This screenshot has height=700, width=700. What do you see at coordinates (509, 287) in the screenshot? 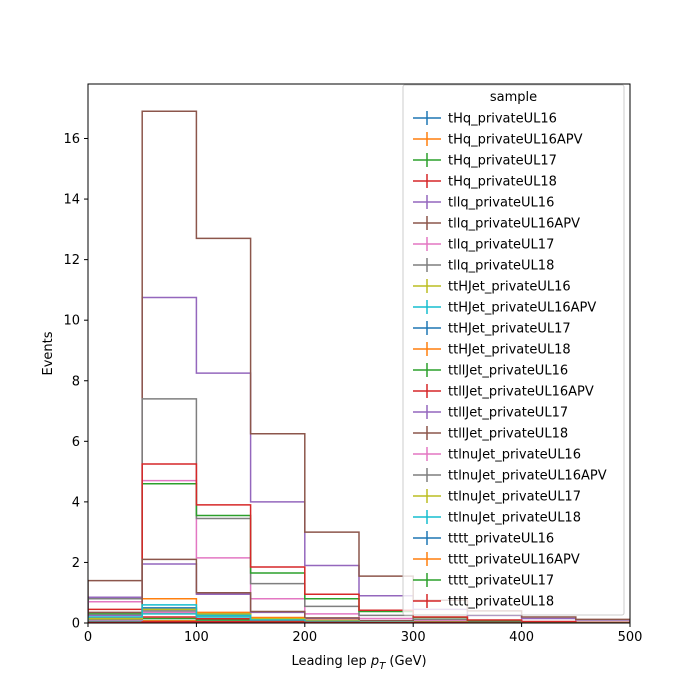
I see `legend-label: ttHJet_privateUL16` at bounding box center [509, 287].